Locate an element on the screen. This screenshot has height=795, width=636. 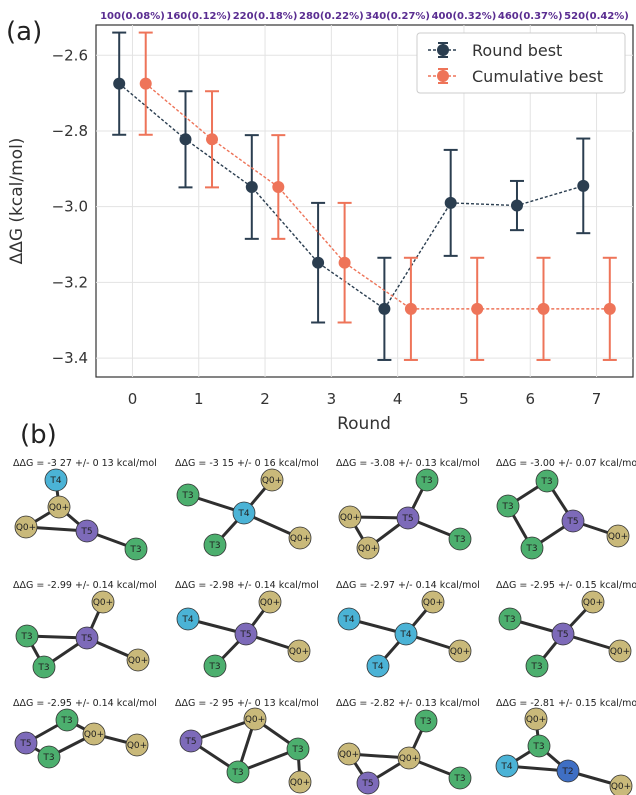
x-tick-label: 5 is located at coordinates (464, 399).